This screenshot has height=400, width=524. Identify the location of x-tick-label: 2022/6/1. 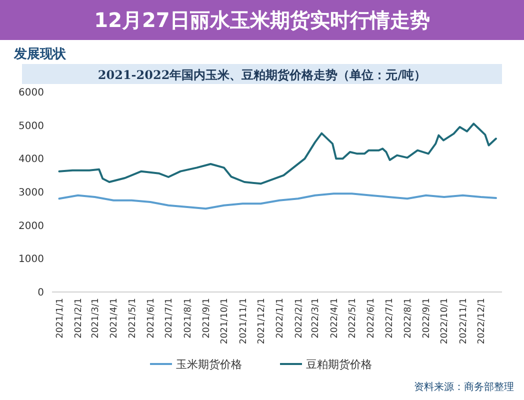
(371, 318).